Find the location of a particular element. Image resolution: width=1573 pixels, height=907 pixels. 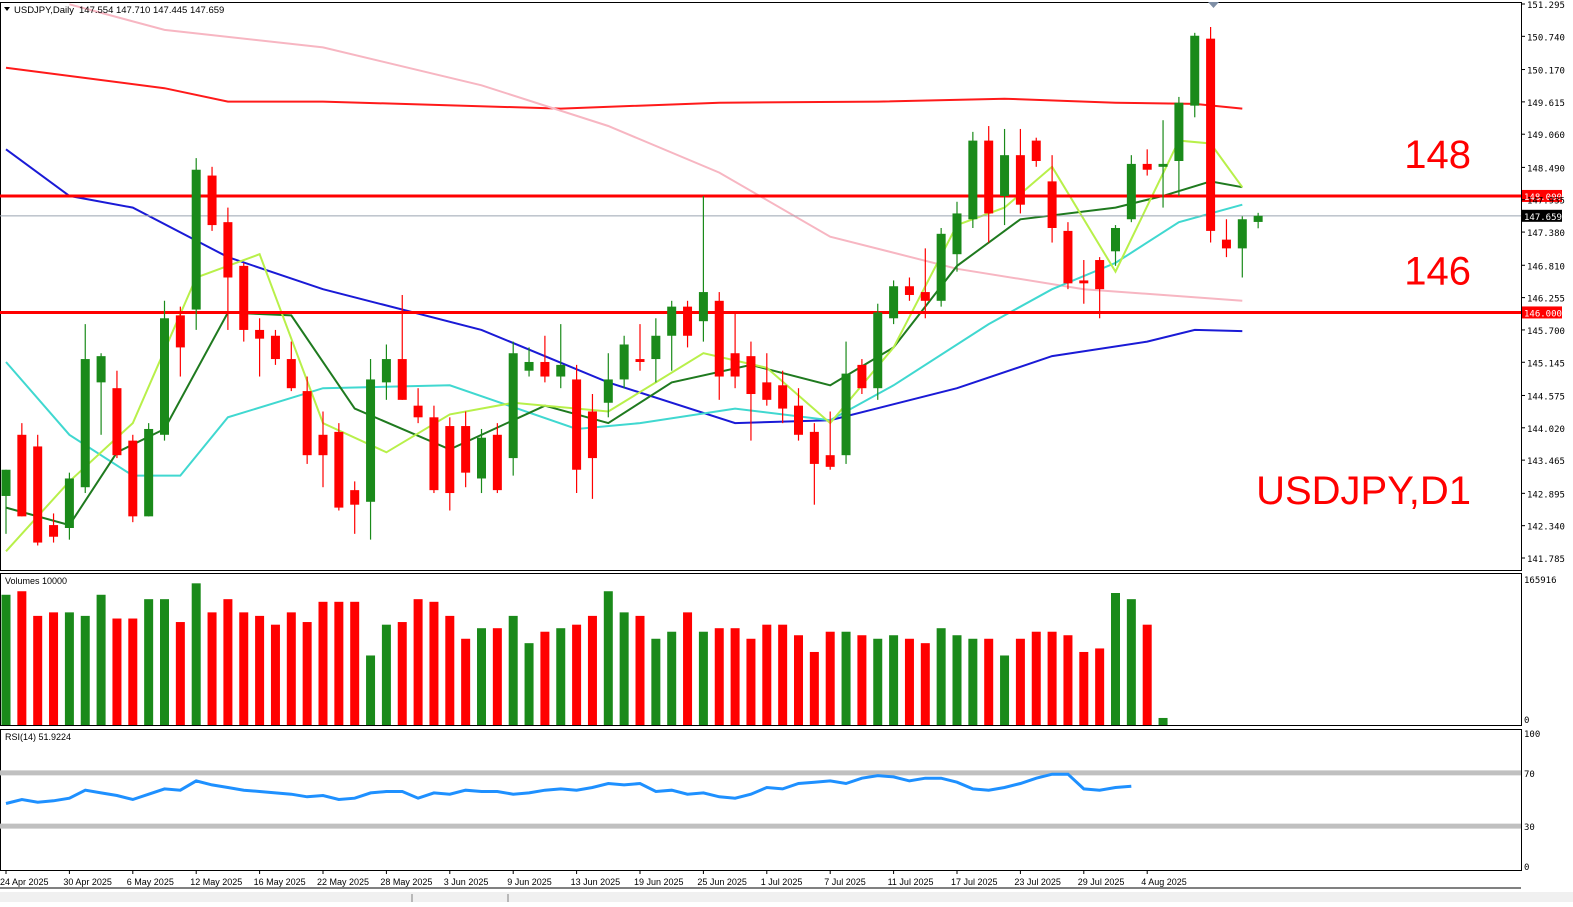

x-tick-label: 6 May 2025 is located at coordinates (150, 882).